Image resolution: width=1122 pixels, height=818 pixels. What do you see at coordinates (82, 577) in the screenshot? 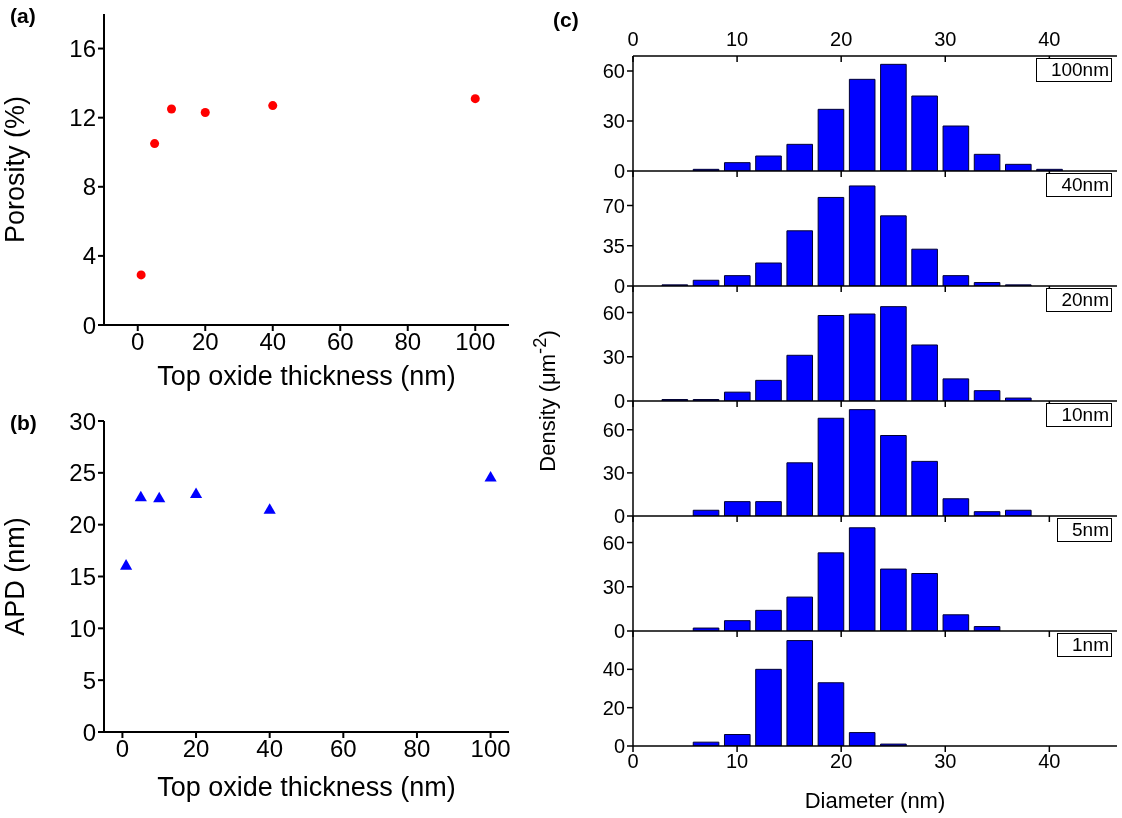
I see `y-tick-label: 15` at bounding box center [82, 577].